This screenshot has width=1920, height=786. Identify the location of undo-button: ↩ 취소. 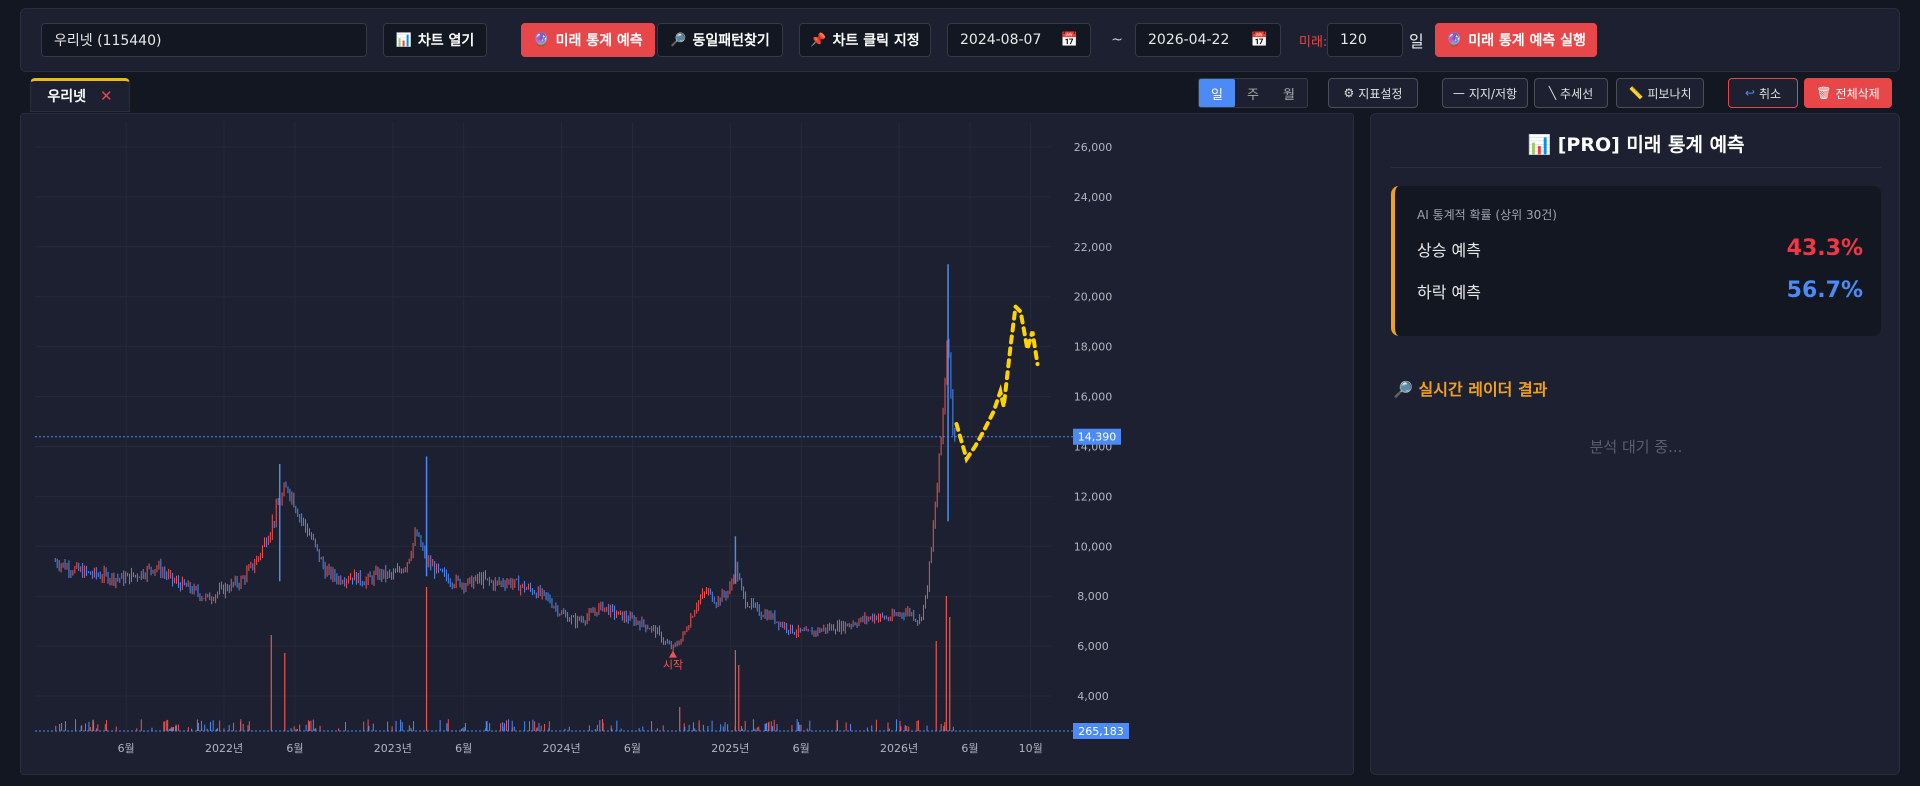
(1763, 93).